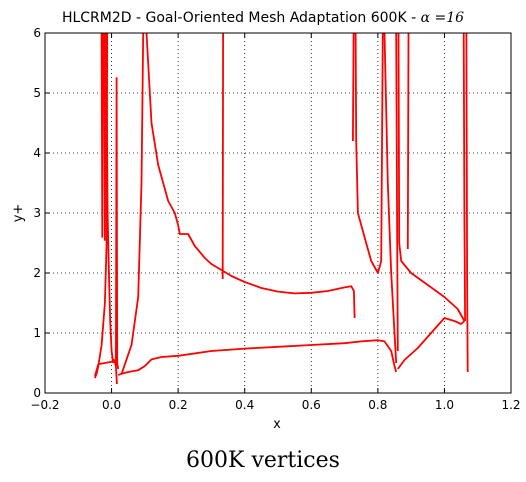  What do you see at coordinates (37, 153) in the screenshot?
I see `y-tick-label: 4` at bounding box center [37, 153].